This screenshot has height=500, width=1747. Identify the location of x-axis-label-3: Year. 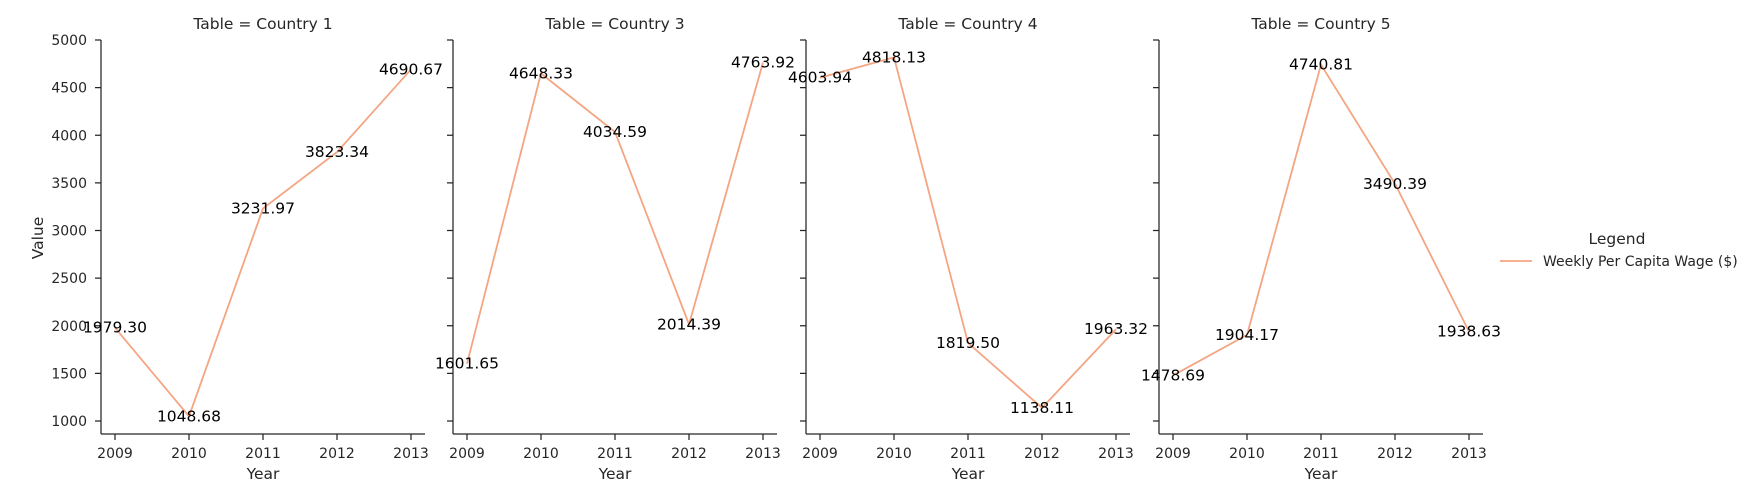
(968, 474).